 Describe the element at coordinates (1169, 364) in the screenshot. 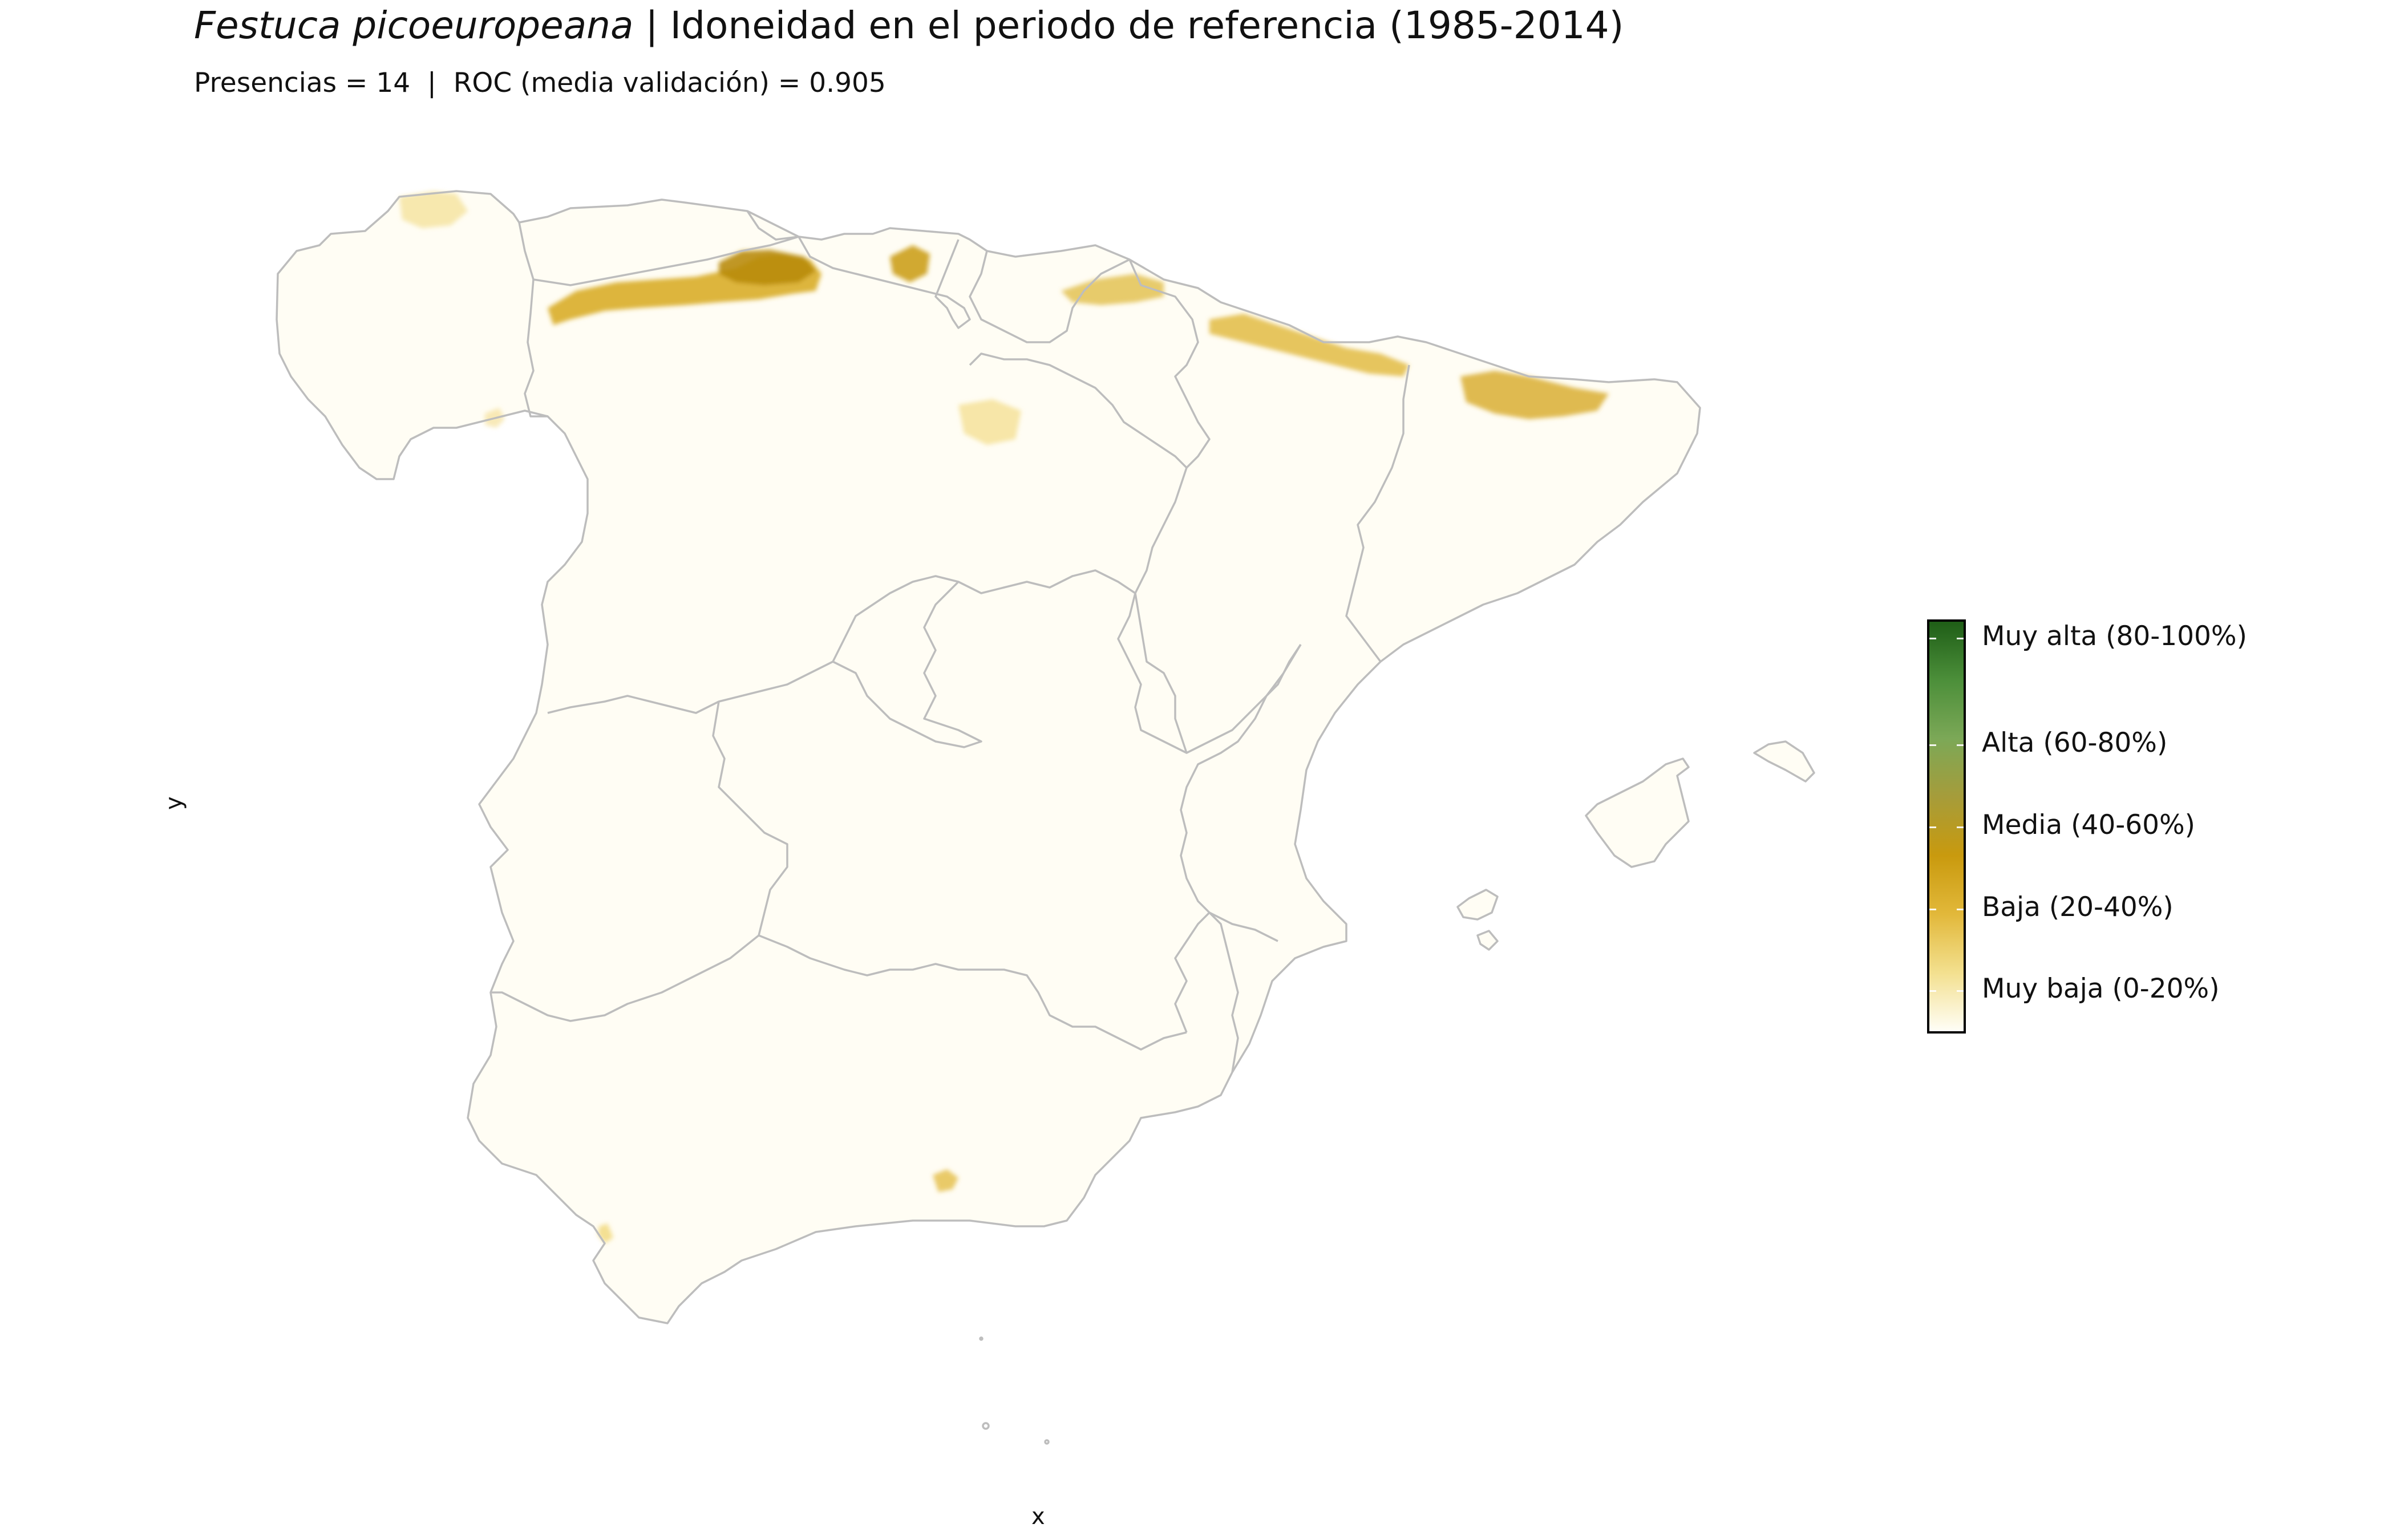

I see `boundary-navarra` at that location.